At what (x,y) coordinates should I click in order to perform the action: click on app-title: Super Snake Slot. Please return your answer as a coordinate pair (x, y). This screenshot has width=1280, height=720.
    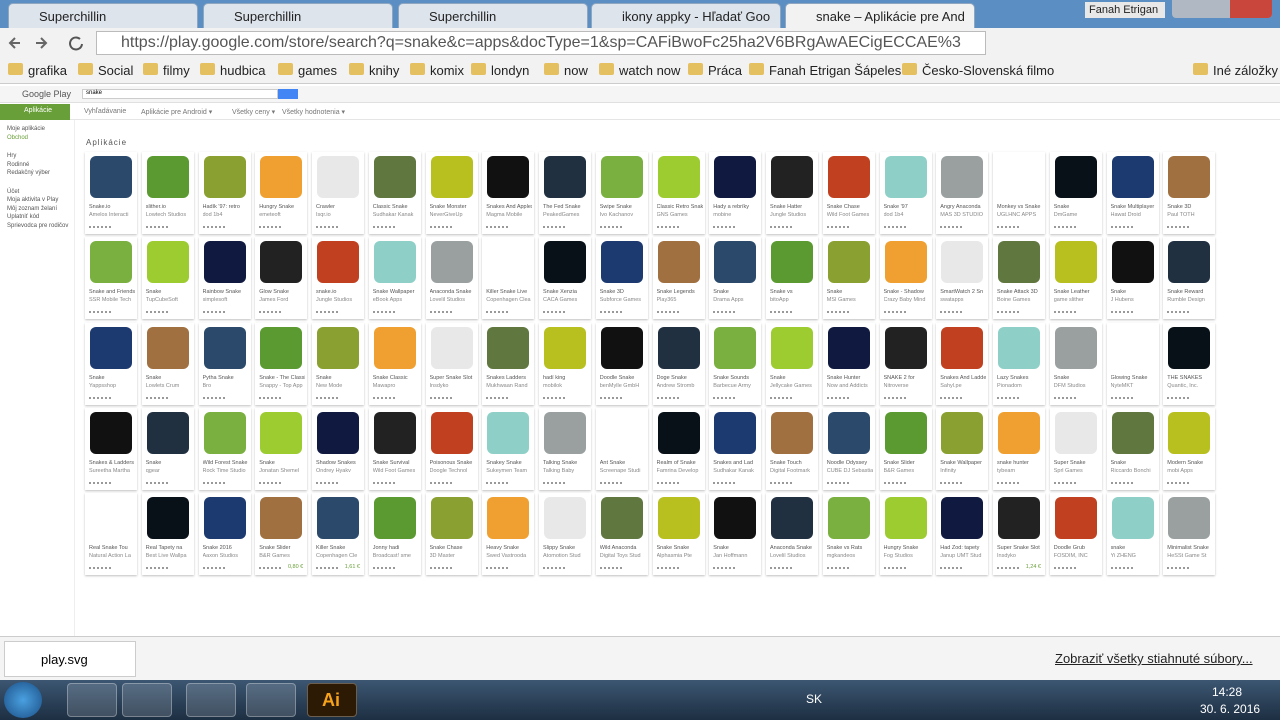
    Looking at the image, I should click on (451, 377).